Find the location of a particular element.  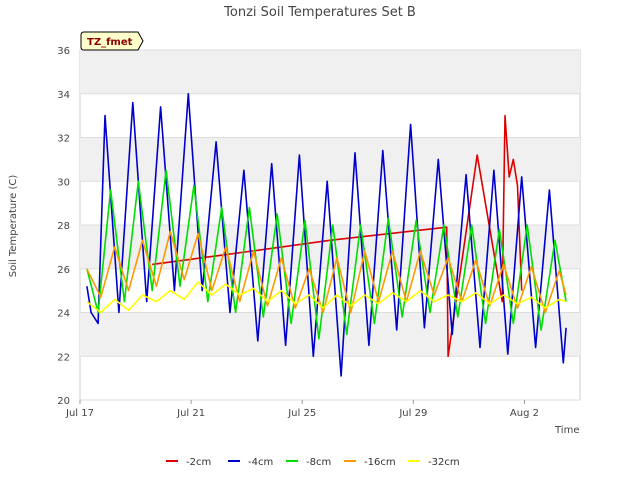

tz-fmet-badge: TZ_fmet is located at coordinates (112, 41).